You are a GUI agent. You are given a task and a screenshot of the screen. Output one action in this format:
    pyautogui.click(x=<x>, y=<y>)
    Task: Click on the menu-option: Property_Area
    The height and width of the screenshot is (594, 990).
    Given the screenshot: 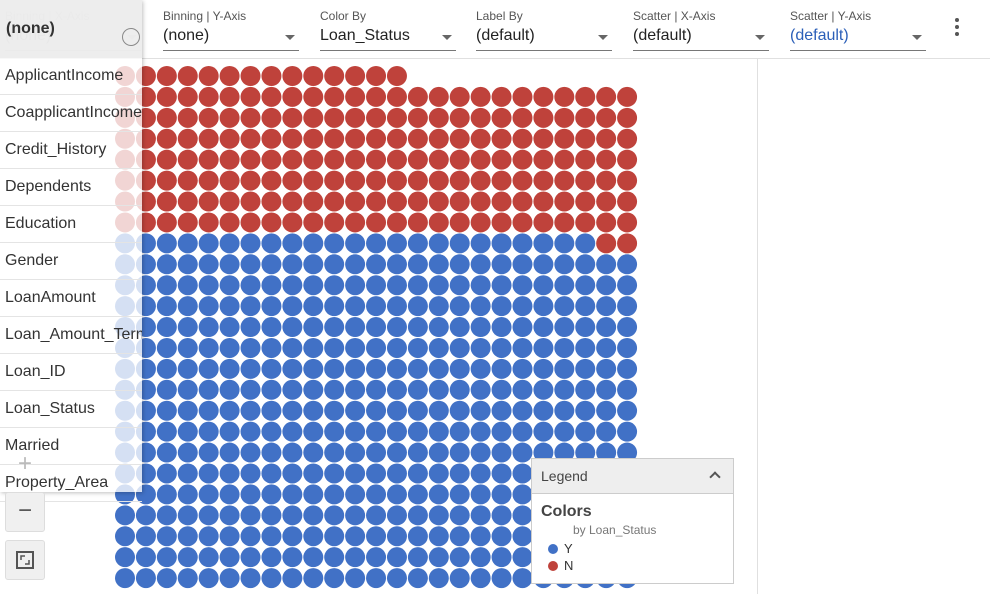 What is the action you would take?
    pyautogui.click(x=71, y=483)
    